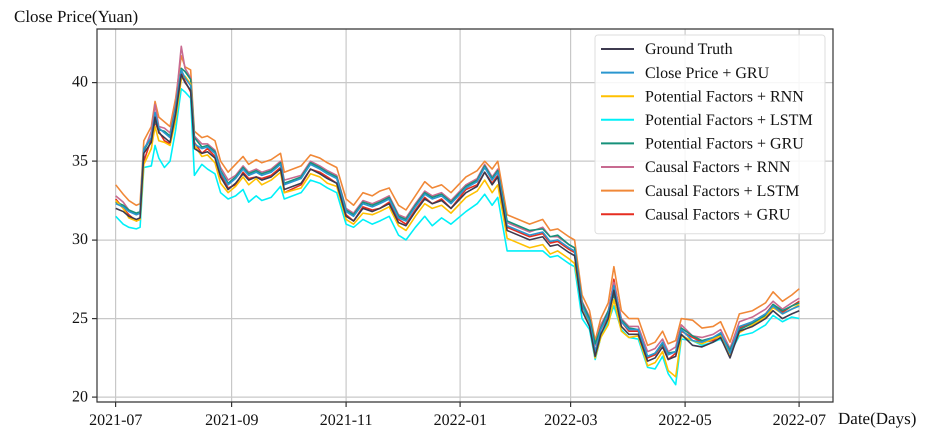 Image resolution: width=928 pixels, height=430 pixels. Describe the element at coordinates (115, 420) in the screenshot. I see `x-tick-label: 2021-07` at that location.